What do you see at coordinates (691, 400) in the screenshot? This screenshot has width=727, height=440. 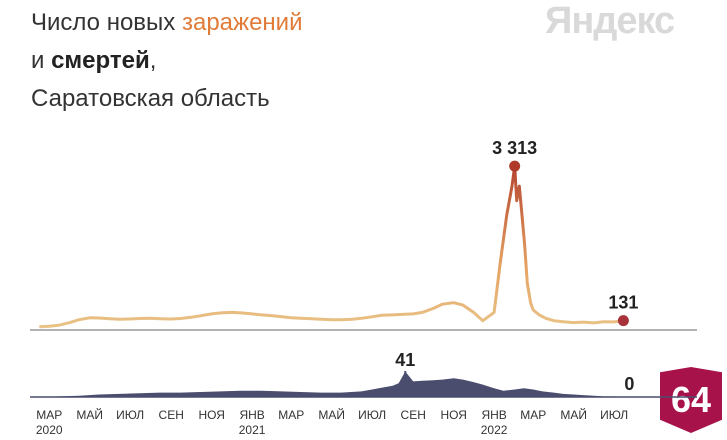 I see `region-badge: 64` at bounding box center [691, 400].